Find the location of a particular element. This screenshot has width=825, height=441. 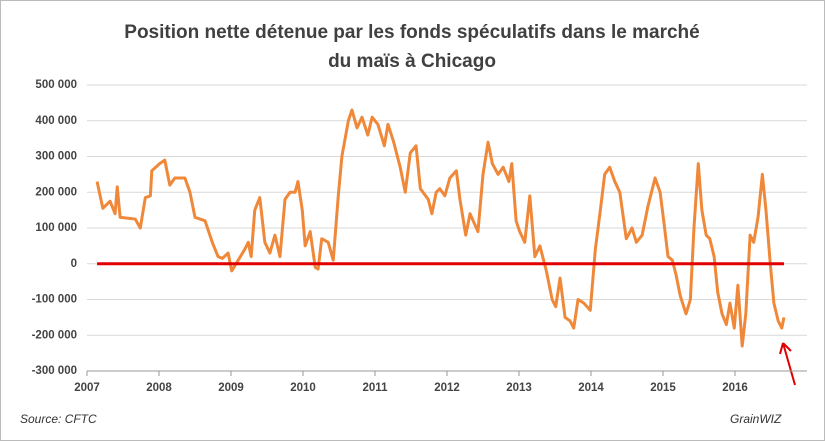

x-tick-label: 2014 is located at coordinates (591, 388).